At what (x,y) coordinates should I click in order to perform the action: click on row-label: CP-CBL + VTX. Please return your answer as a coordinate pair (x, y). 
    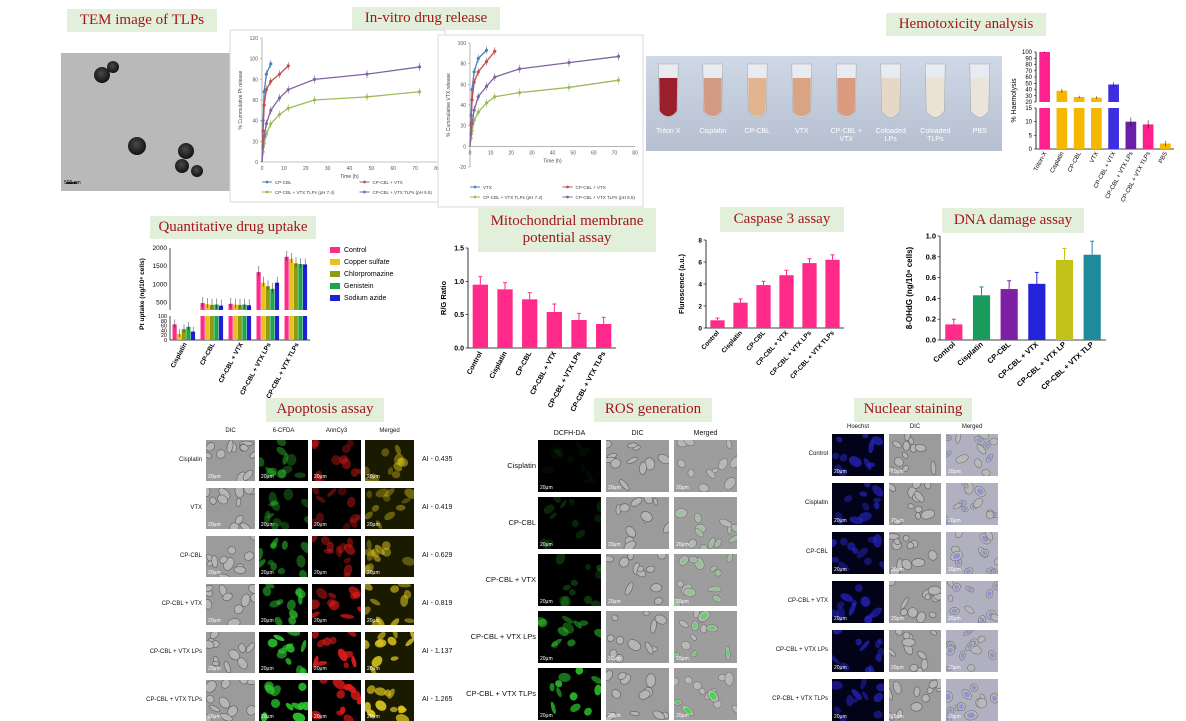
    Looking at the image, I should click on (510, 579).